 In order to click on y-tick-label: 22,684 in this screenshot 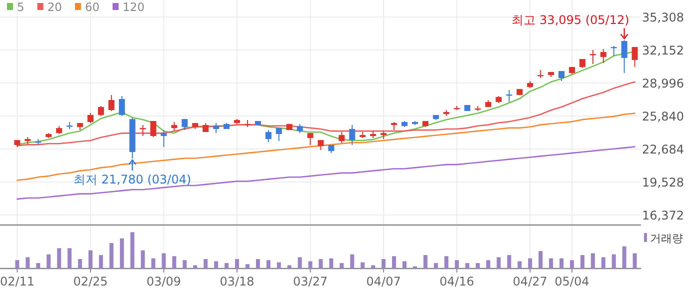, I will do `click(663, 149)`.